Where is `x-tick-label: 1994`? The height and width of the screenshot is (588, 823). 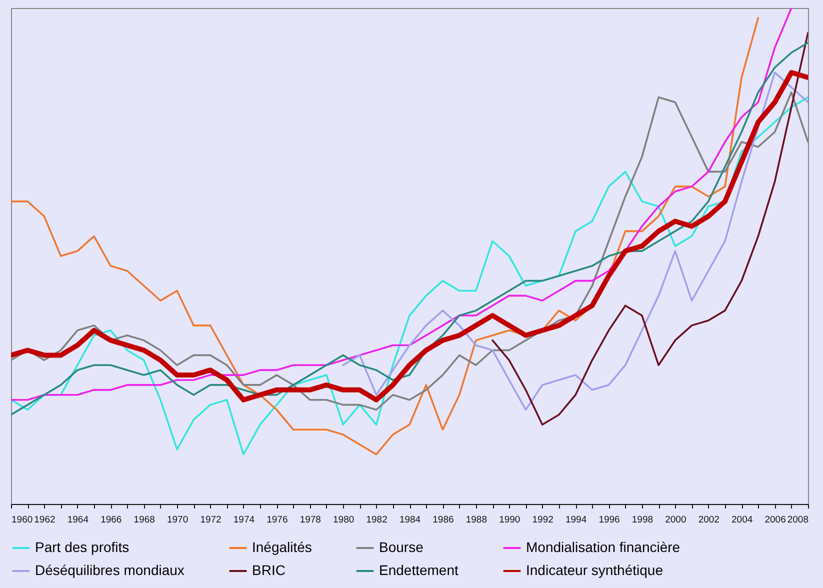
x-tick-label: 1994 is located at coordinates (576, 520).